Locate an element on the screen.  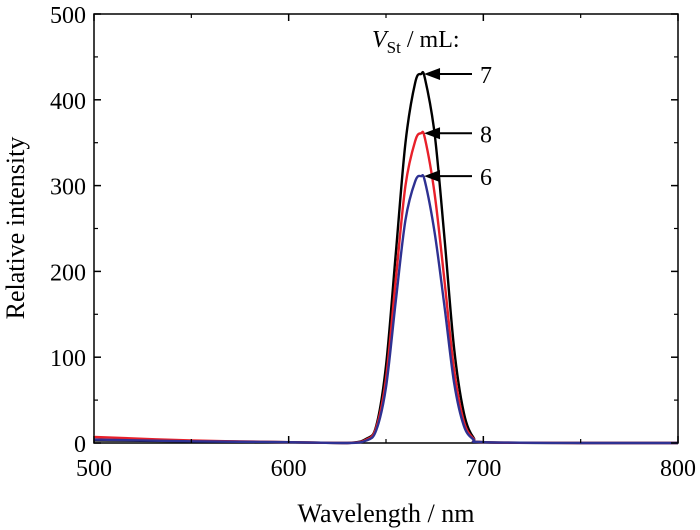
x-tick-label: 500 is located at coordinates (94, 469).